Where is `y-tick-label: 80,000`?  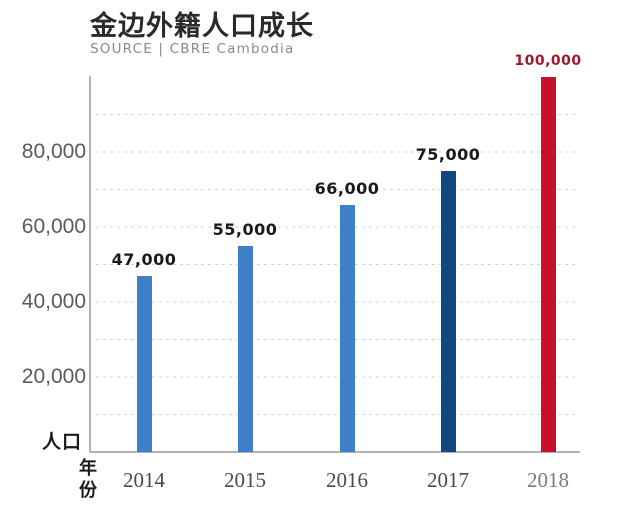
y-tick-label: 80,000 is located at coordinates (53, 151).